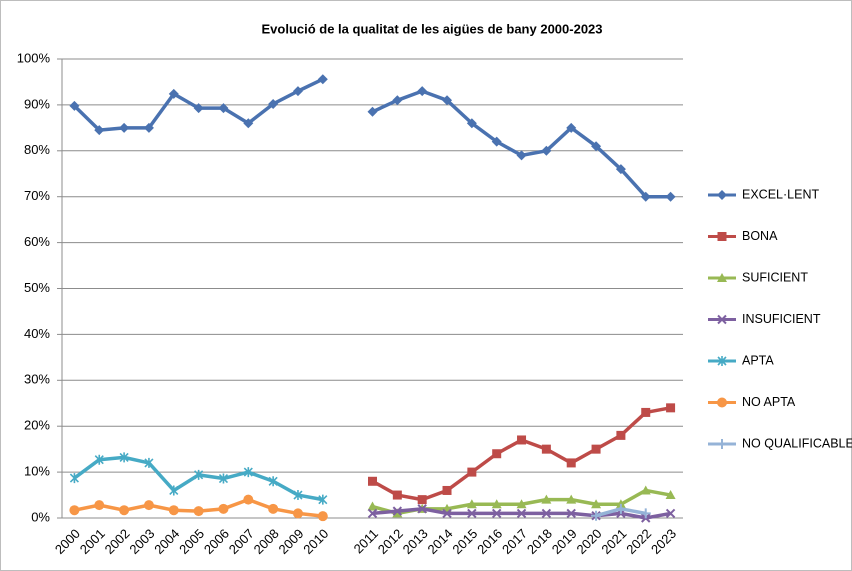 This screenshot has width=852, height=571. I want to click on y-tick-label: 30%, so click(37, 379).